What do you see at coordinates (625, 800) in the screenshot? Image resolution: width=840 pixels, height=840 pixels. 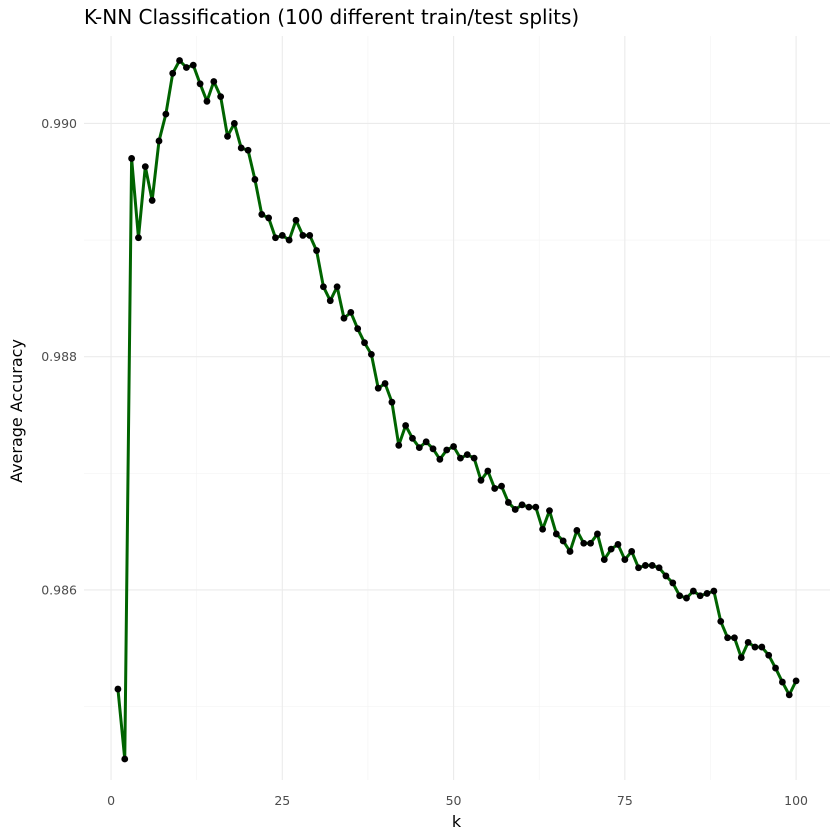 I see `x-tick-label: 75` at bounding box center [625, 800].